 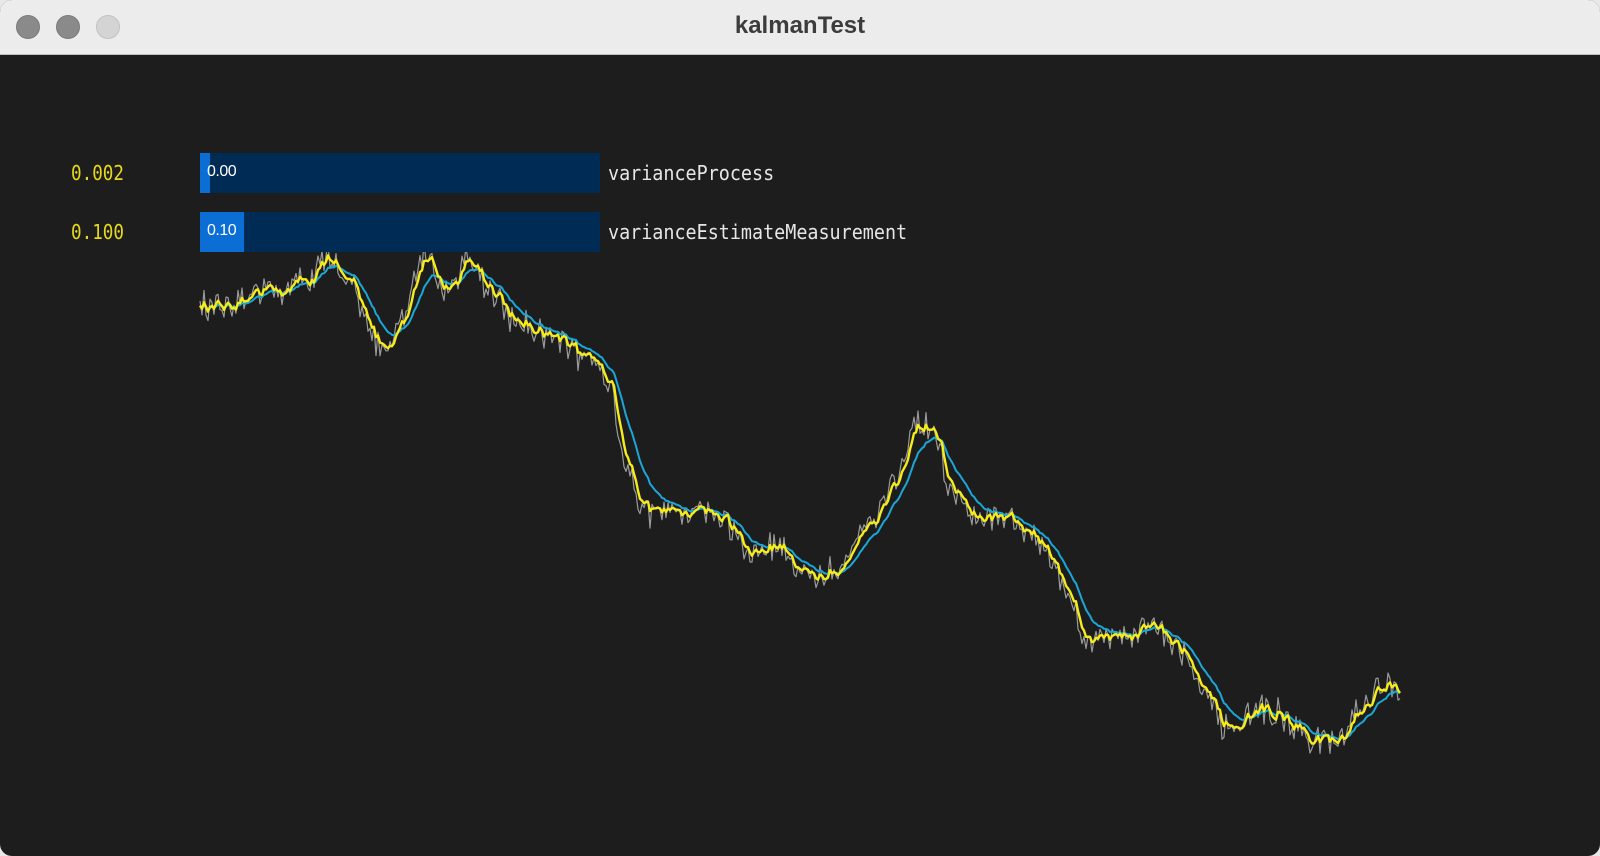 What do you see at coordinates (222, 171) in the screenshot?
I see `slider-bar-value: 0.00` at bounding box center [222, 171].